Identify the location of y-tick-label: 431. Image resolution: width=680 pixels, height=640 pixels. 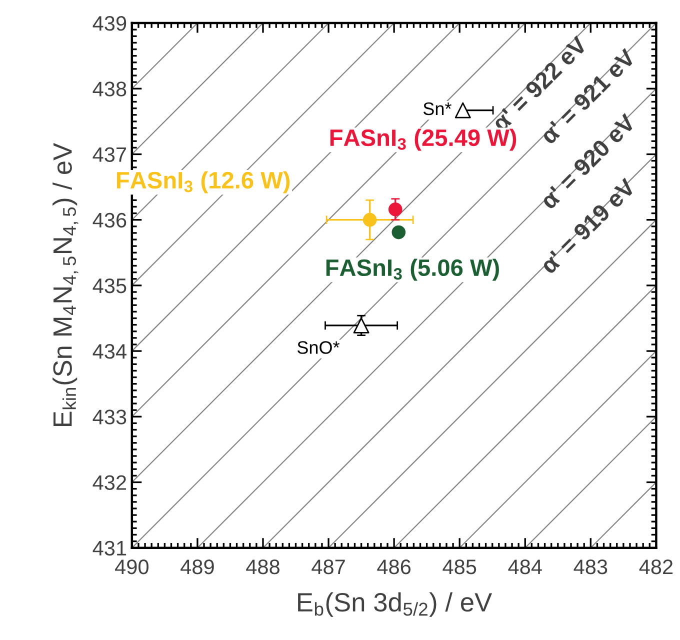
(109, 548).